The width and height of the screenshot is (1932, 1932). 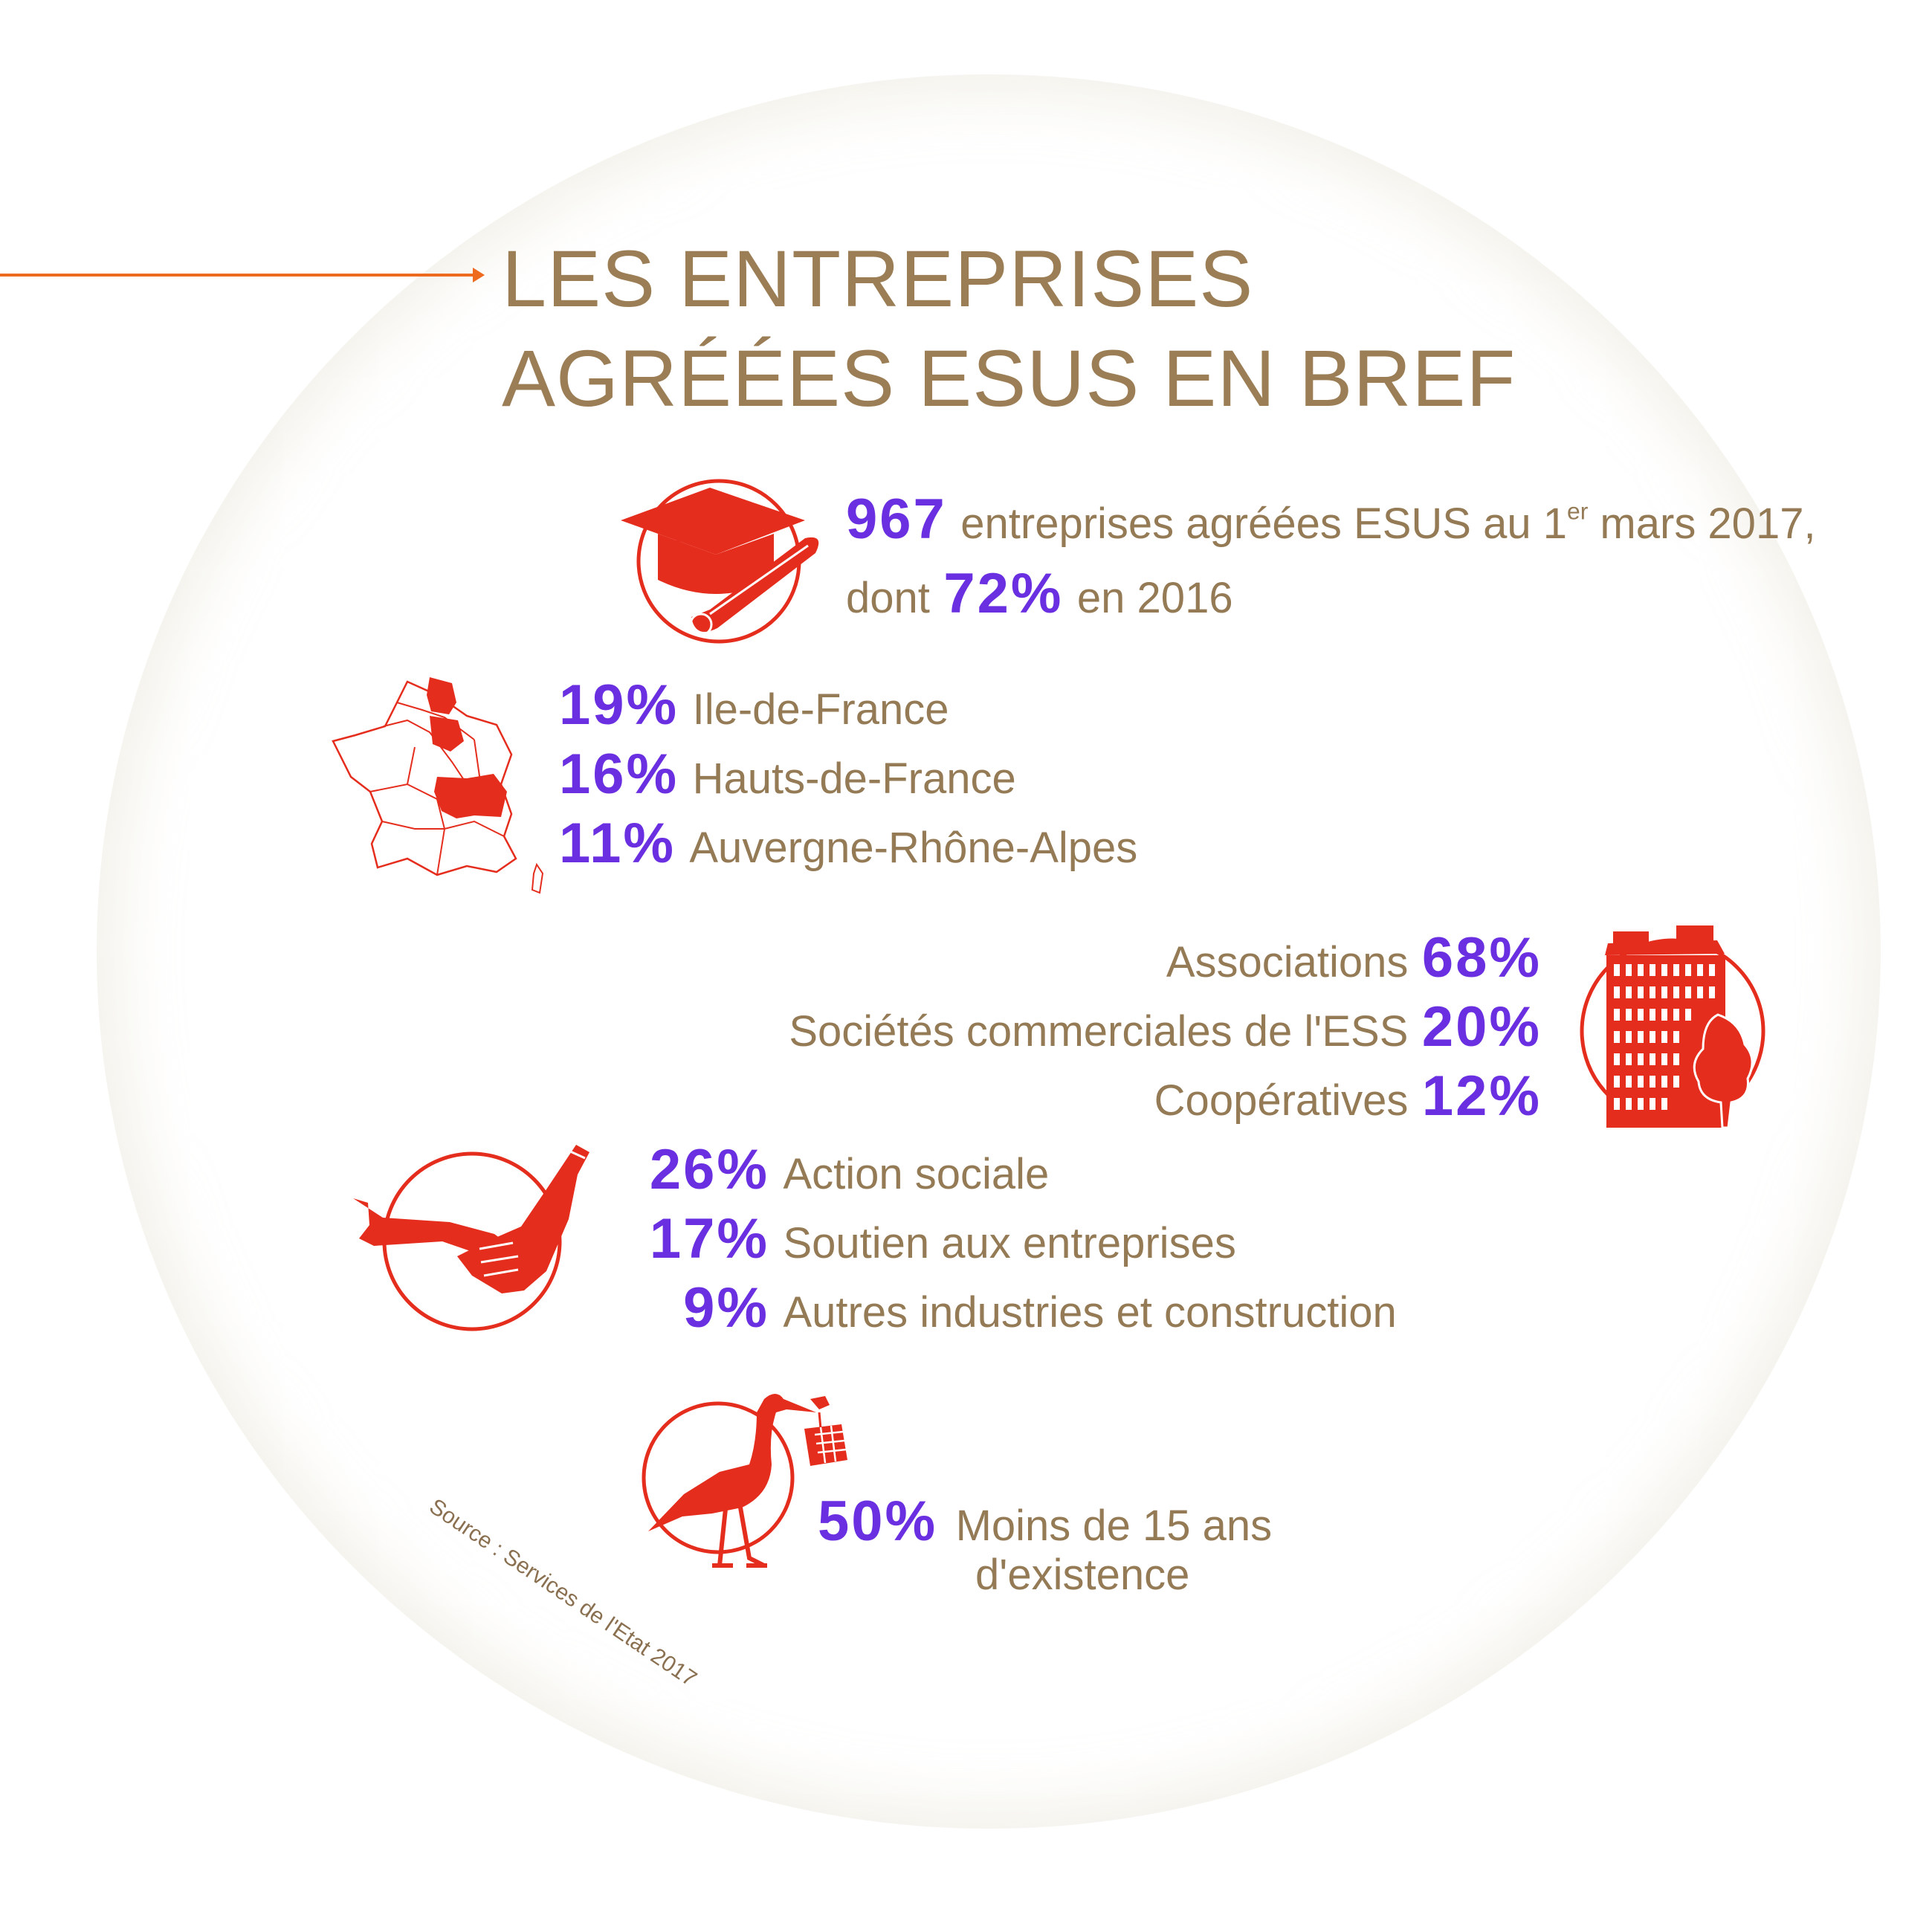 I want to click on status-pct: 20%, so click(x=1482, y=1027).